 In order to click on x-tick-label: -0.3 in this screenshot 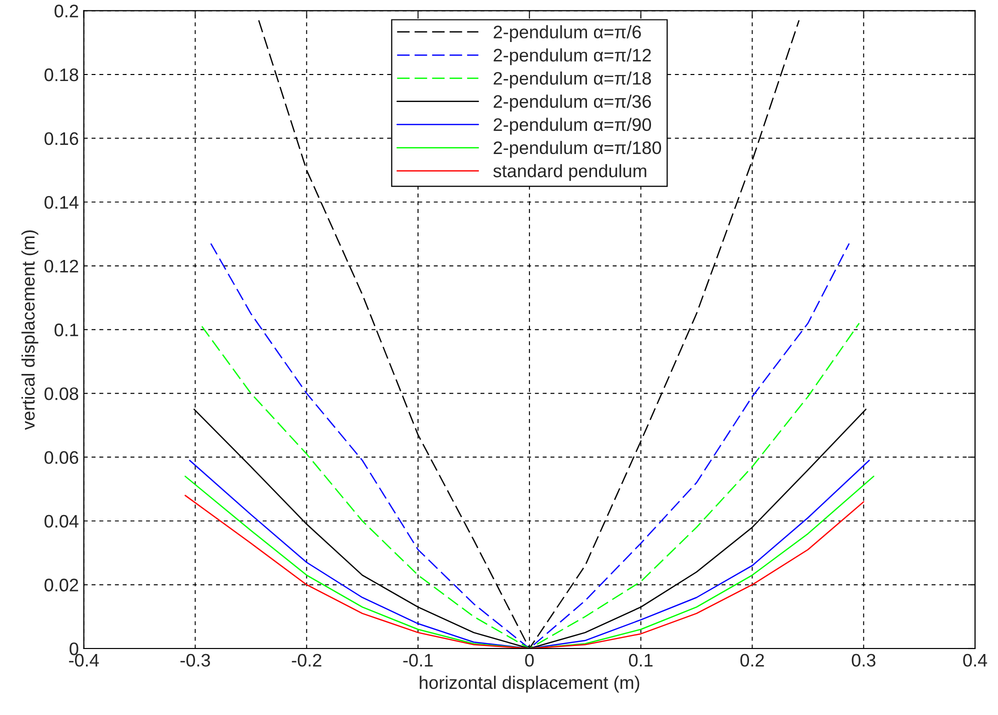, I will do `click(195, 660)`.